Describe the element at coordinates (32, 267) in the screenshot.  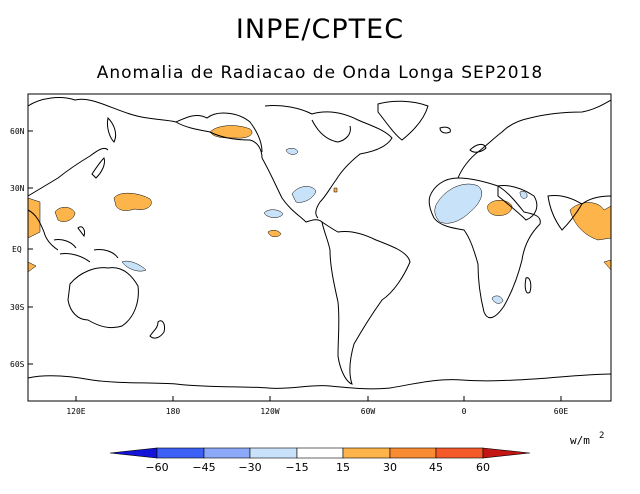
I see `positive-anomaly-west-edge-south` at that location.